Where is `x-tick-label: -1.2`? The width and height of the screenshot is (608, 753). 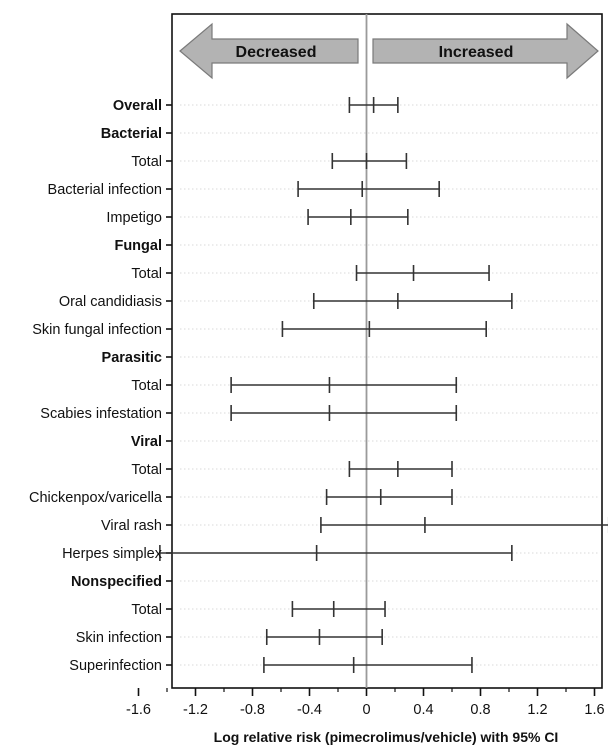
x-tick-label: -1.2 is located at coordinates (195, 710).